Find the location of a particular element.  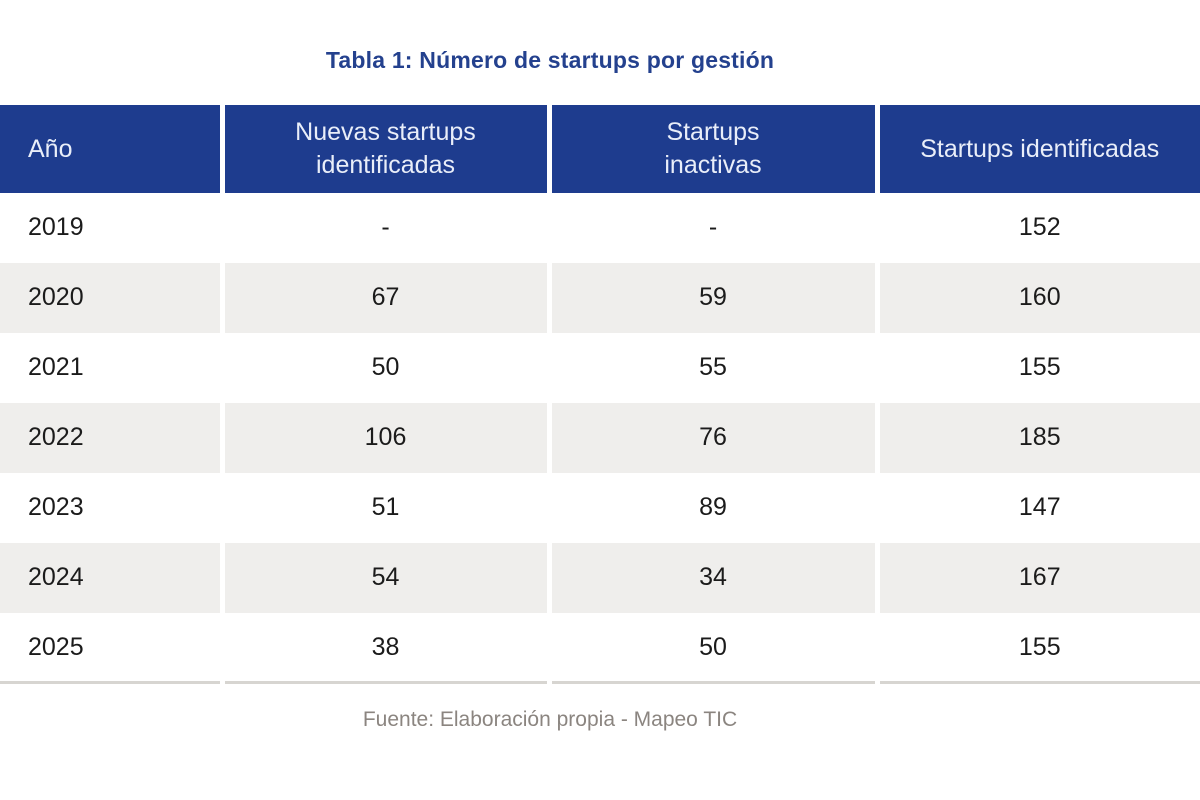

table-row: 2022 106 76 185 is located at coordinates (600, 437).